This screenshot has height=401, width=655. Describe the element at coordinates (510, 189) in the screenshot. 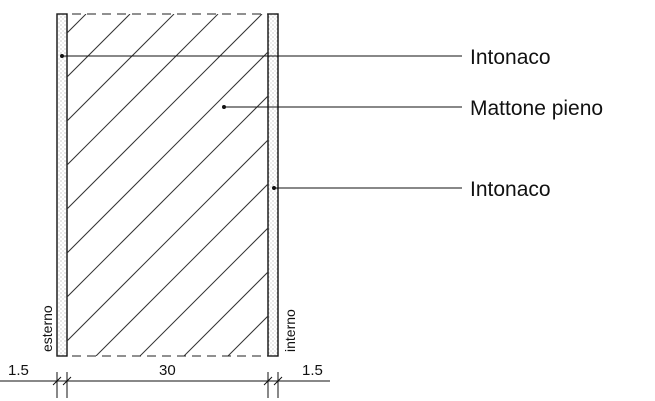

I see `label-plaster-bottom: Intonaco` at that location.